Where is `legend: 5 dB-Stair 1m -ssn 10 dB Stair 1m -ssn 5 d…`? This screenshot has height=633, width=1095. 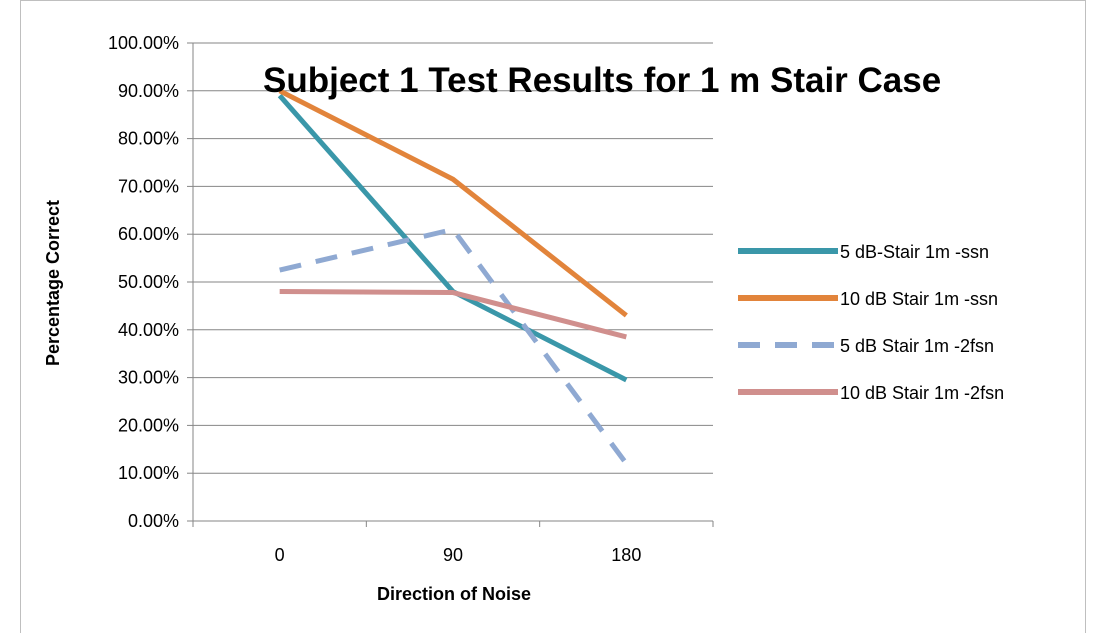 legend: 5 dB-Stair 1m -ssn 10 dB Stair 1m -ssn 5 d… is located at coordinates (871, 322).